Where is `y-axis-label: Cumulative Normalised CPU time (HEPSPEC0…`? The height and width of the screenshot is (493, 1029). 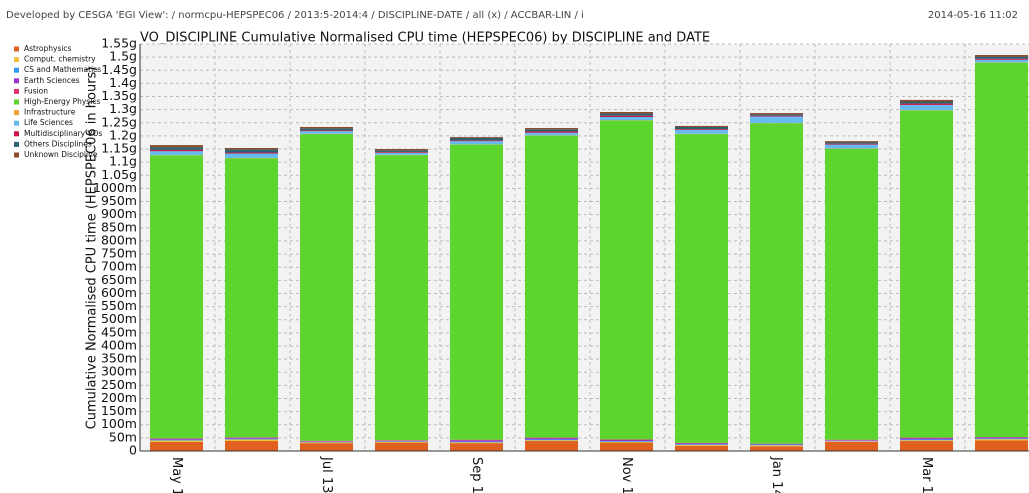
y-axis-label: Cumulative Normalised CPU time (HEPSPEC0… is located at coordinates (92, 248).